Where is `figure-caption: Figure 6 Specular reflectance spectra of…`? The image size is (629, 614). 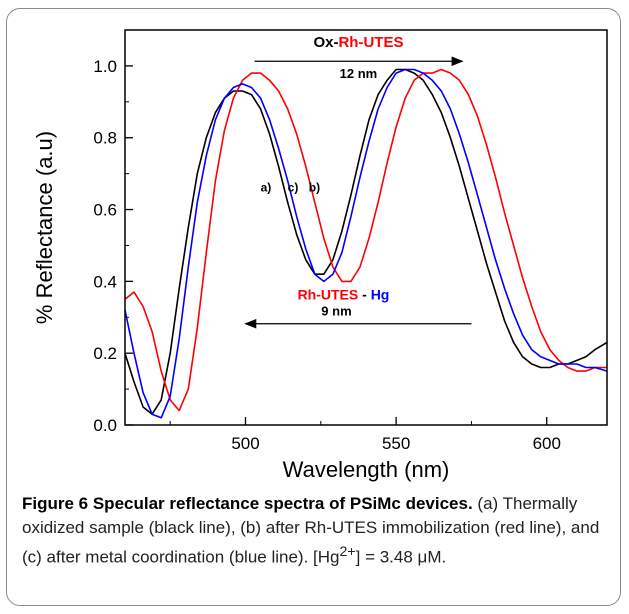
figure-caption: Figure 6 Specular reflectance spectra of… is located at coordinates (318, 531).